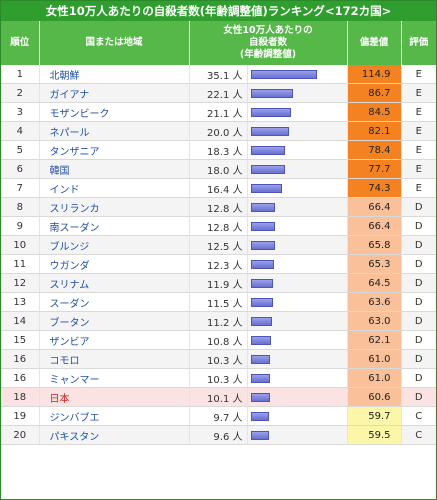 This screenshot has width=437, height=500. What do you see at coordinates (114, 226) in the screenshot?
I see `country-link: 南スーダン` at bounding box center [114, 226].